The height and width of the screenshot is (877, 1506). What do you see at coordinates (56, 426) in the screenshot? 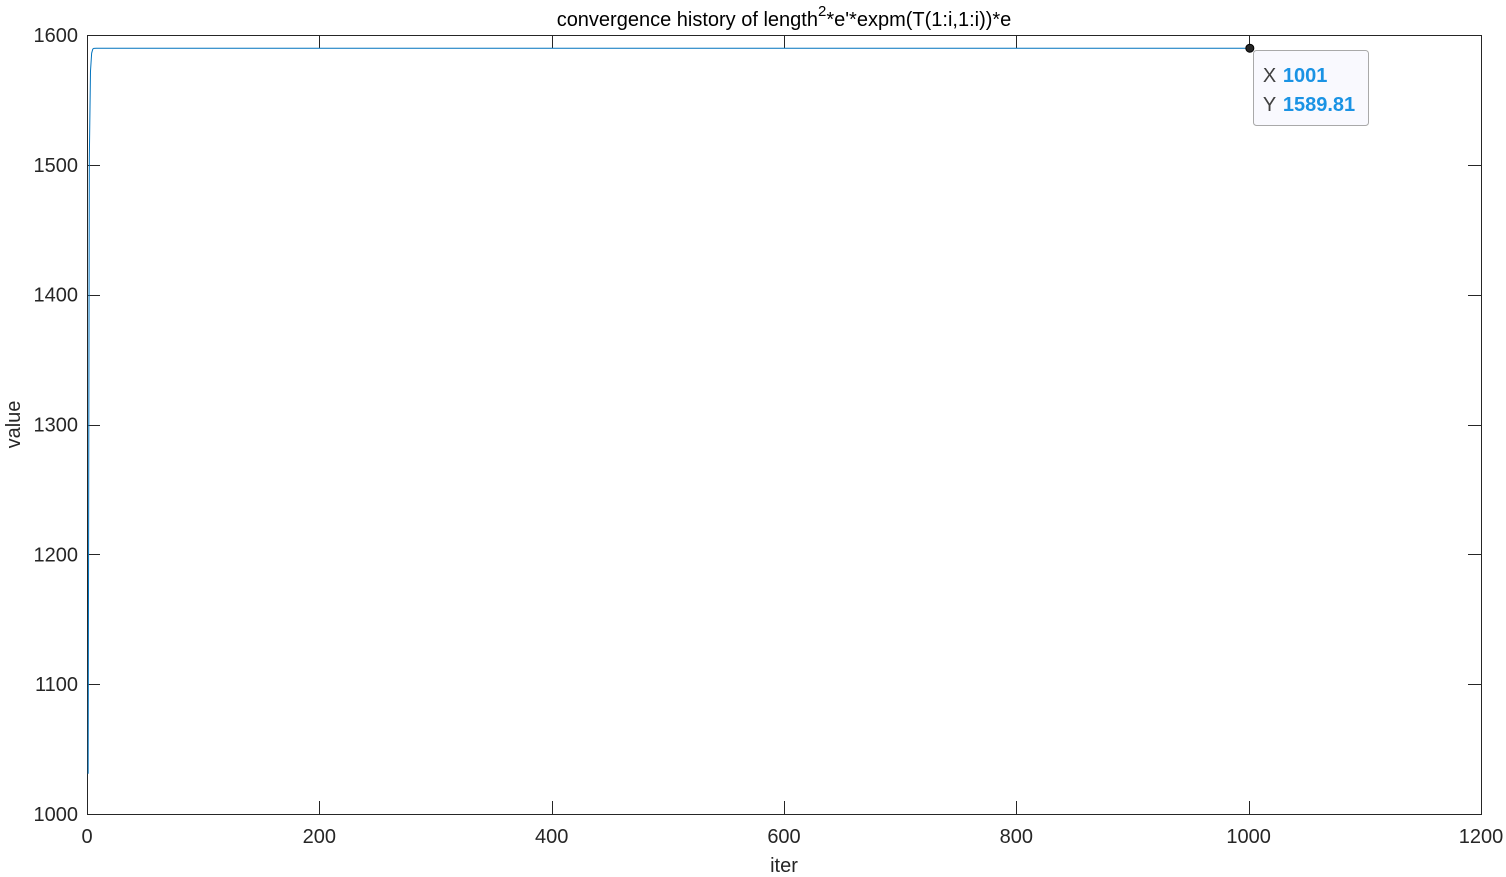
I see `y-tick-label: 1300` at bounding box center [56, 426].